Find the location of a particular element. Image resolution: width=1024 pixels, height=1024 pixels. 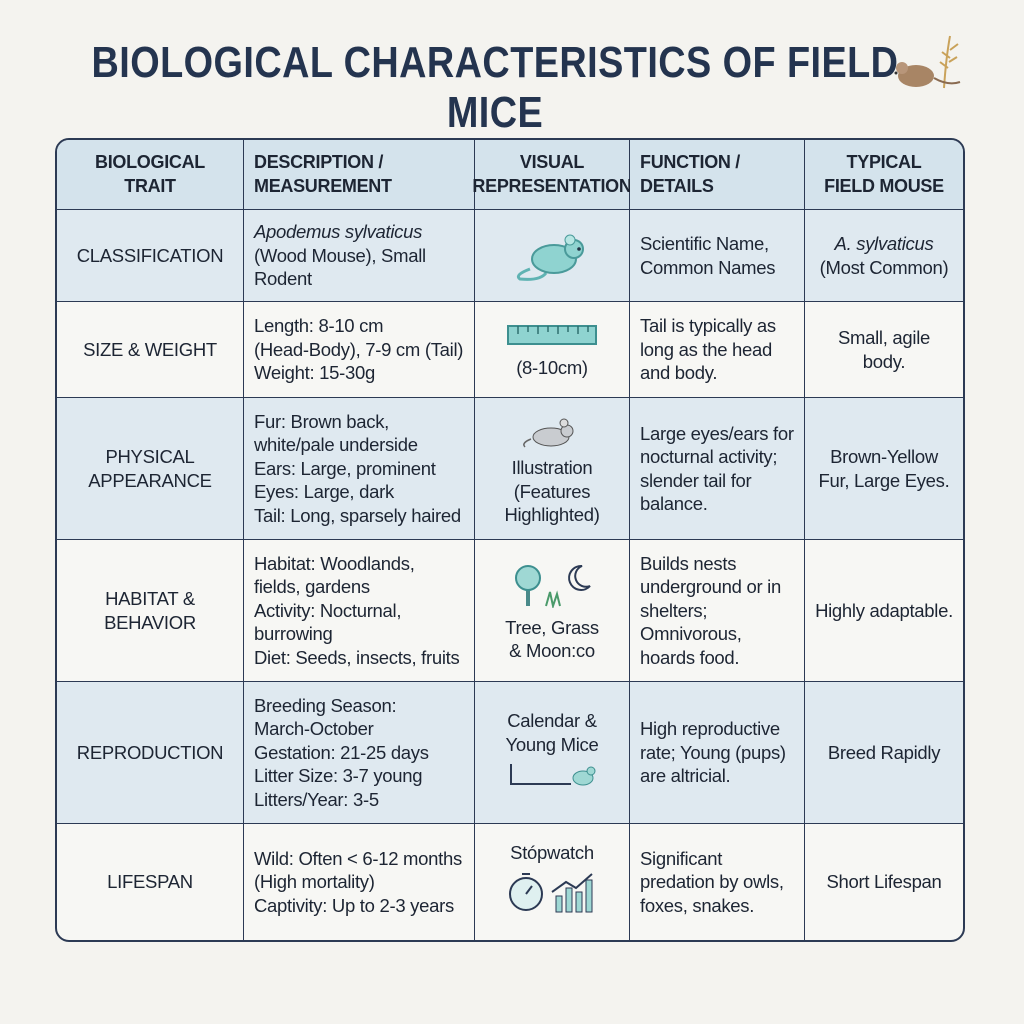

table-cell: LIFESPAN is located at coordinates (150, 882).